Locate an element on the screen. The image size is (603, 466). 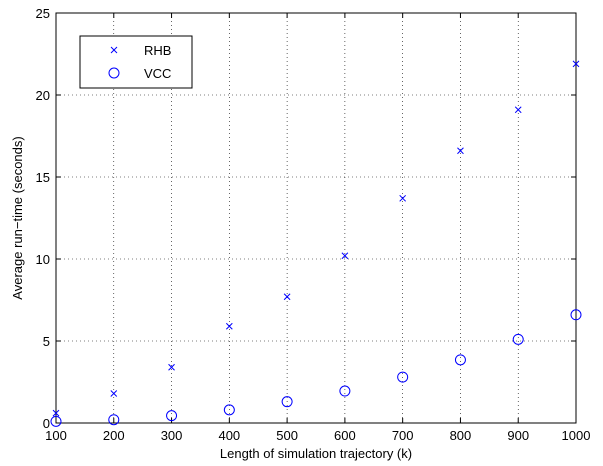
legend: RHB VCC is located at coordinates (136, 62).